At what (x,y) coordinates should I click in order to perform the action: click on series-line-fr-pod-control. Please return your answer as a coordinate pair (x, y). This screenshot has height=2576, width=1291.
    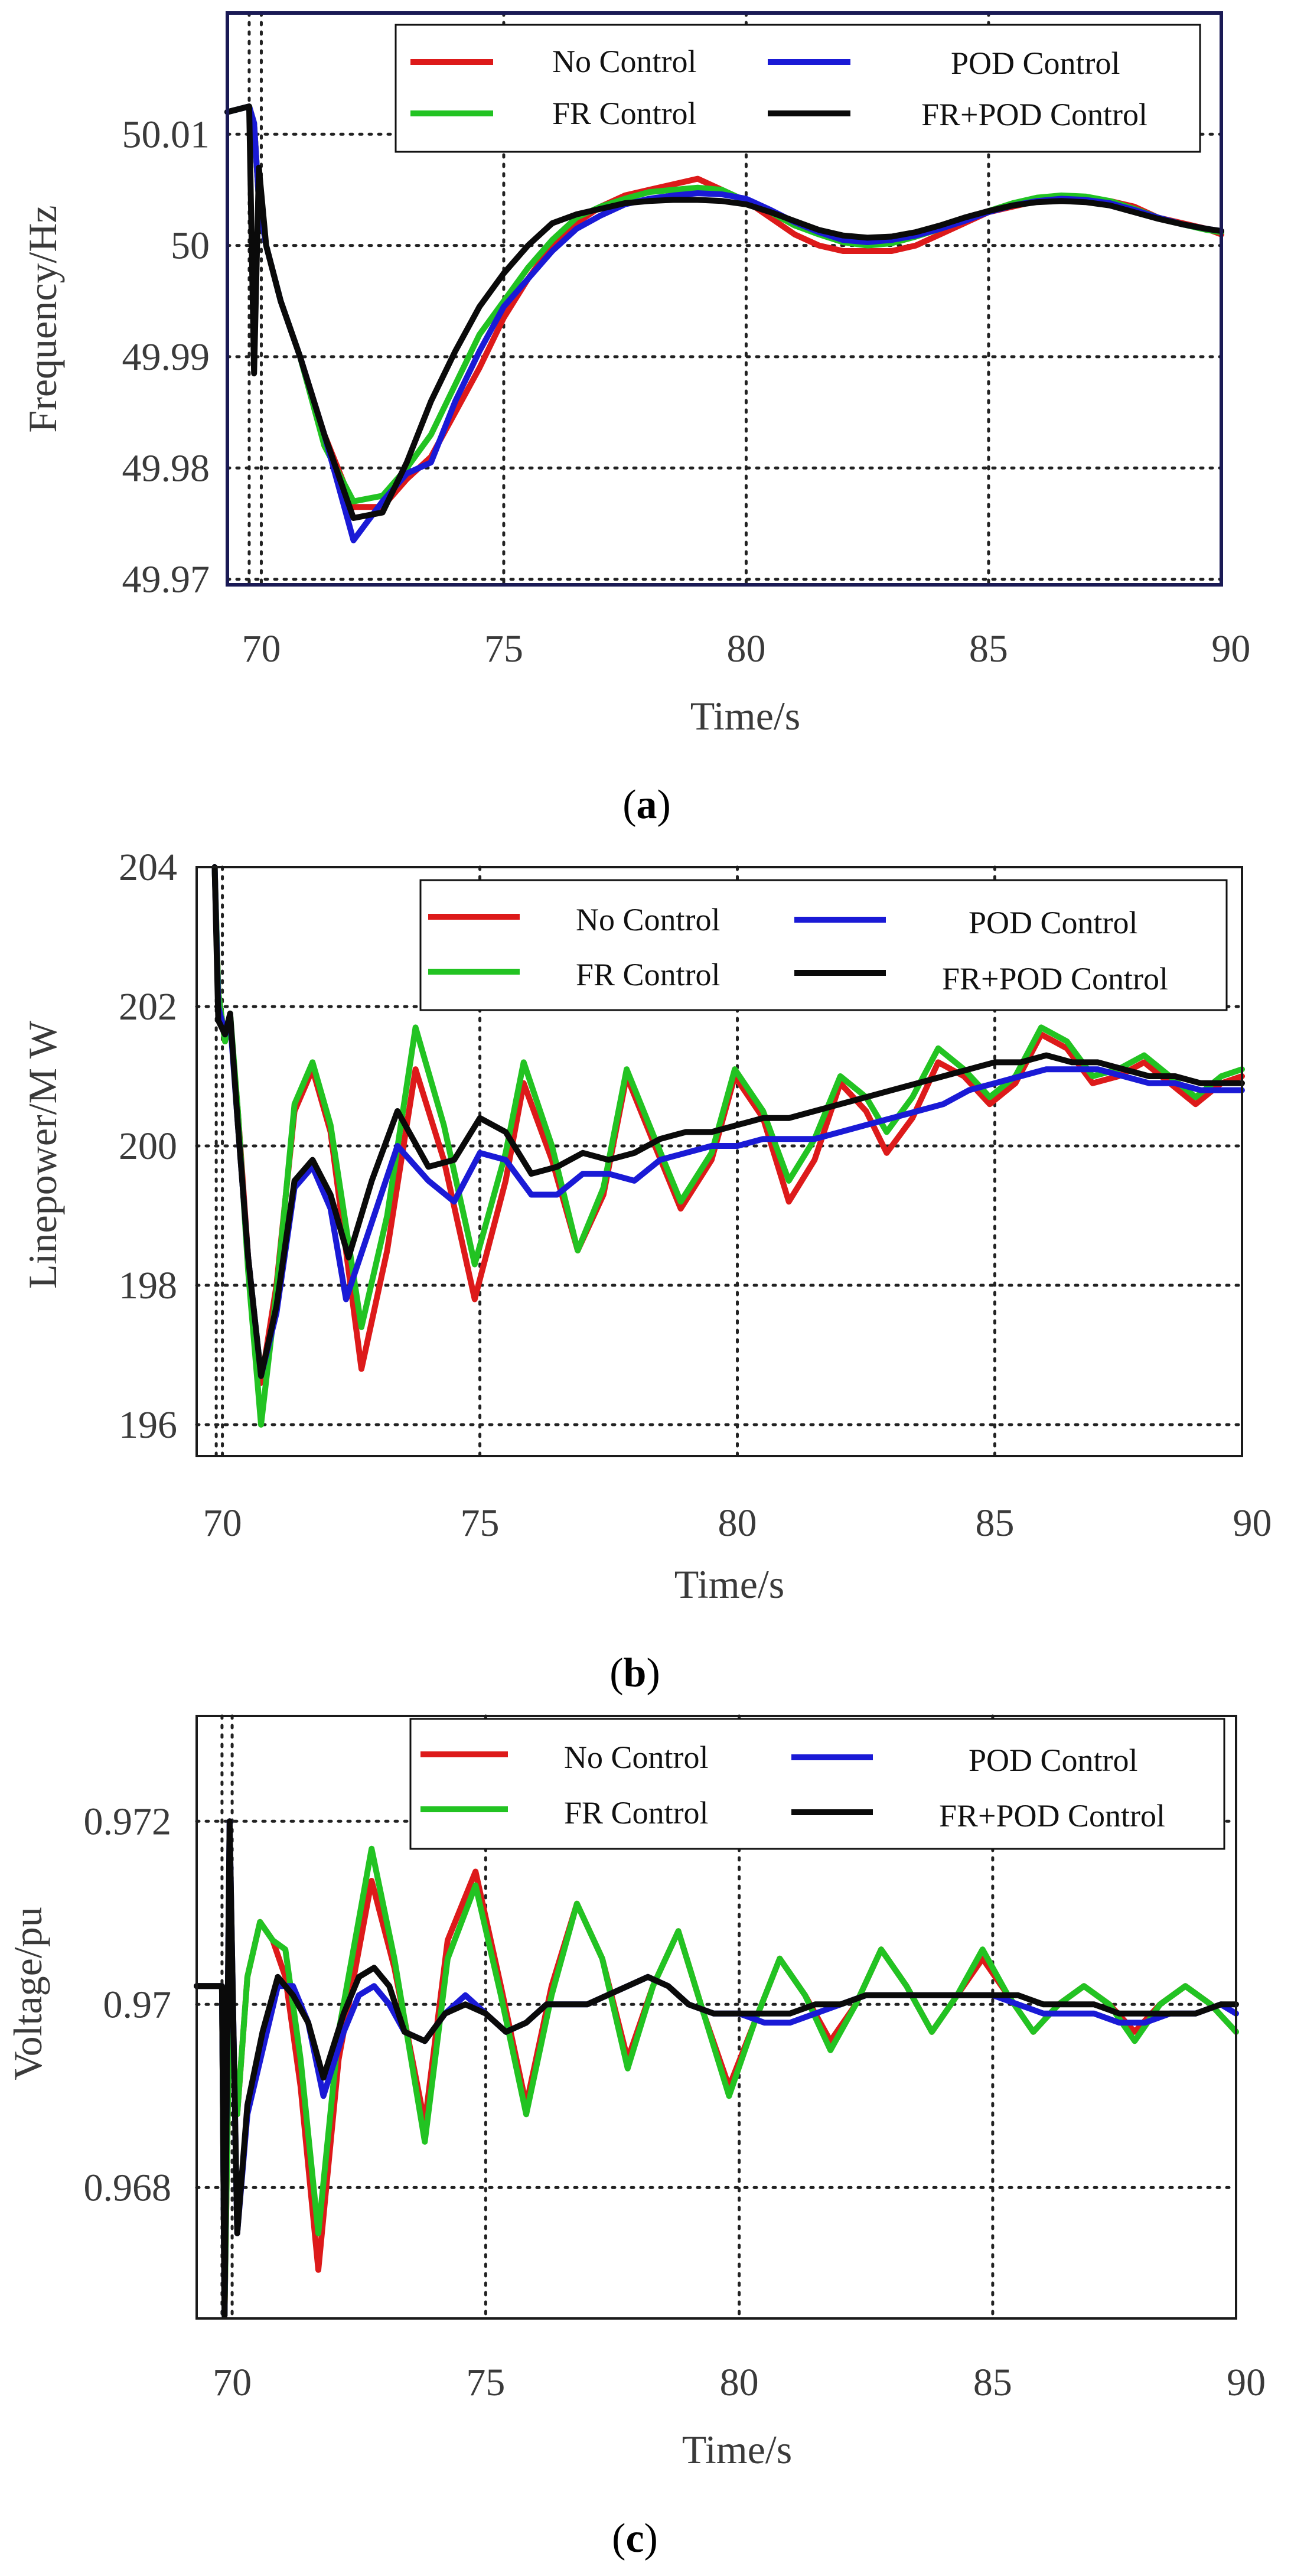
    Looking at the image, I should click on (724, 312).